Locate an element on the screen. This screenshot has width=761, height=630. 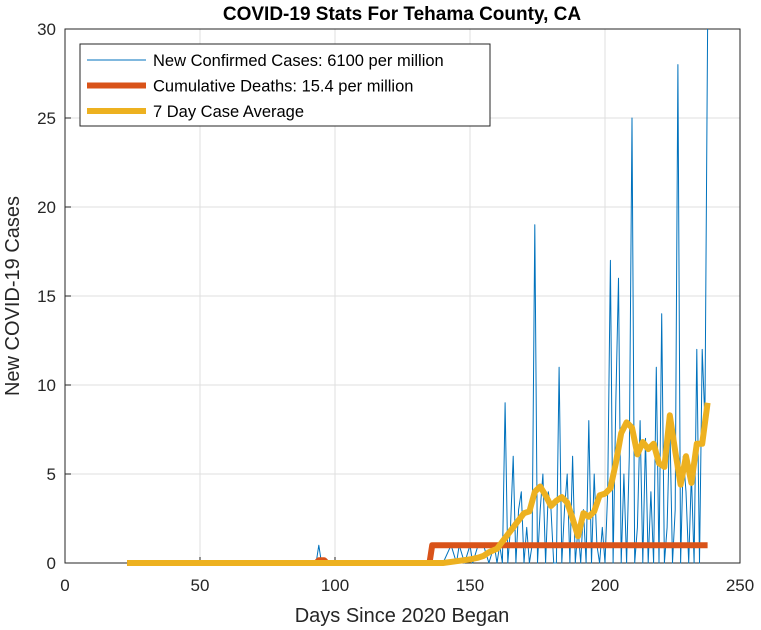
legend-box is located at coordinates (285, 85).